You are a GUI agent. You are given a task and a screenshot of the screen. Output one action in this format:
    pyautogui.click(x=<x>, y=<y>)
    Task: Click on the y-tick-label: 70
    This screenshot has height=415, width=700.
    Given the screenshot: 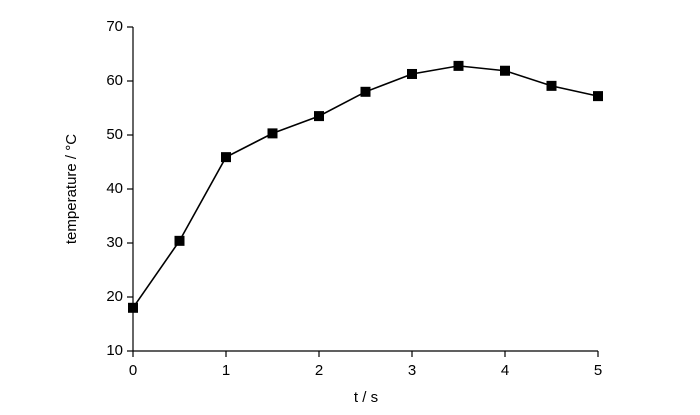 What is the action you would take?
    pyautogui.click(x=114, y=26)
    